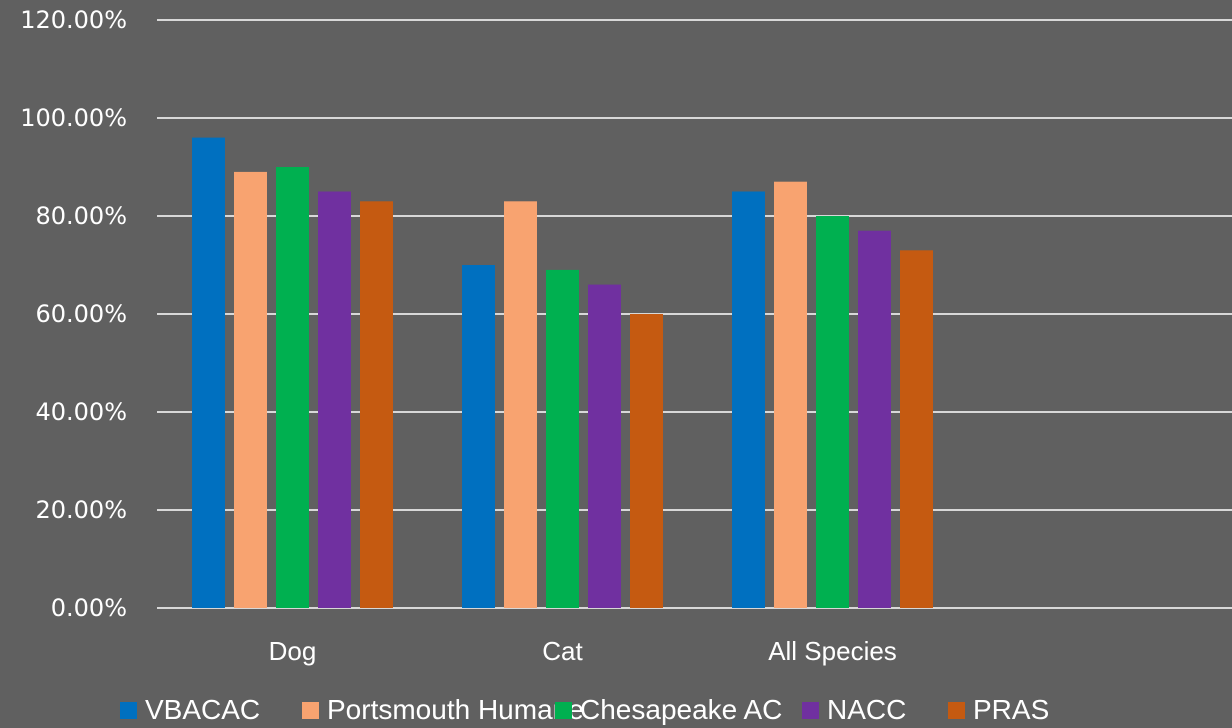 The image size is (1232, 728). I want to click on bar-chesapeake-ac-dog, so click(292, 387).